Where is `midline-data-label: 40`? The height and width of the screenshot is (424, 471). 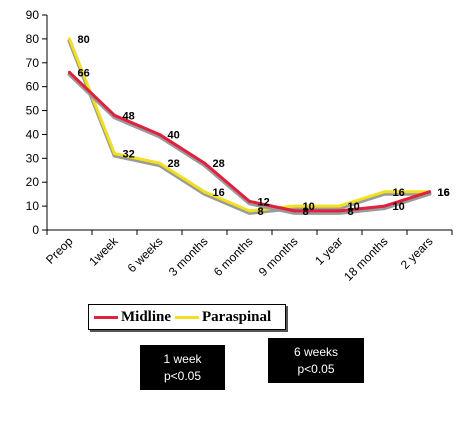
midline-data-label: 40 is located at coordinates (174, 135).